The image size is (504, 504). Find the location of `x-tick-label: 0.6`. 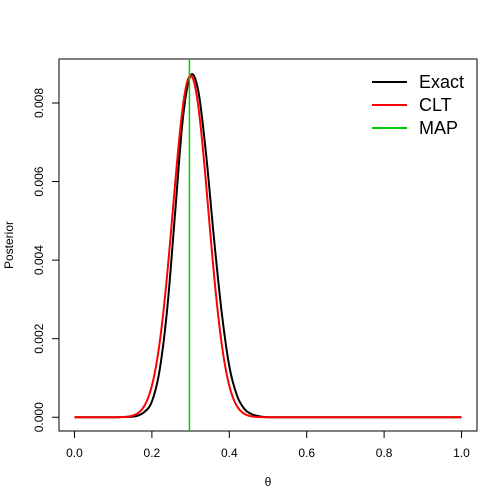

x-tick-label: 0.6 is located at coordinates (306, 453).